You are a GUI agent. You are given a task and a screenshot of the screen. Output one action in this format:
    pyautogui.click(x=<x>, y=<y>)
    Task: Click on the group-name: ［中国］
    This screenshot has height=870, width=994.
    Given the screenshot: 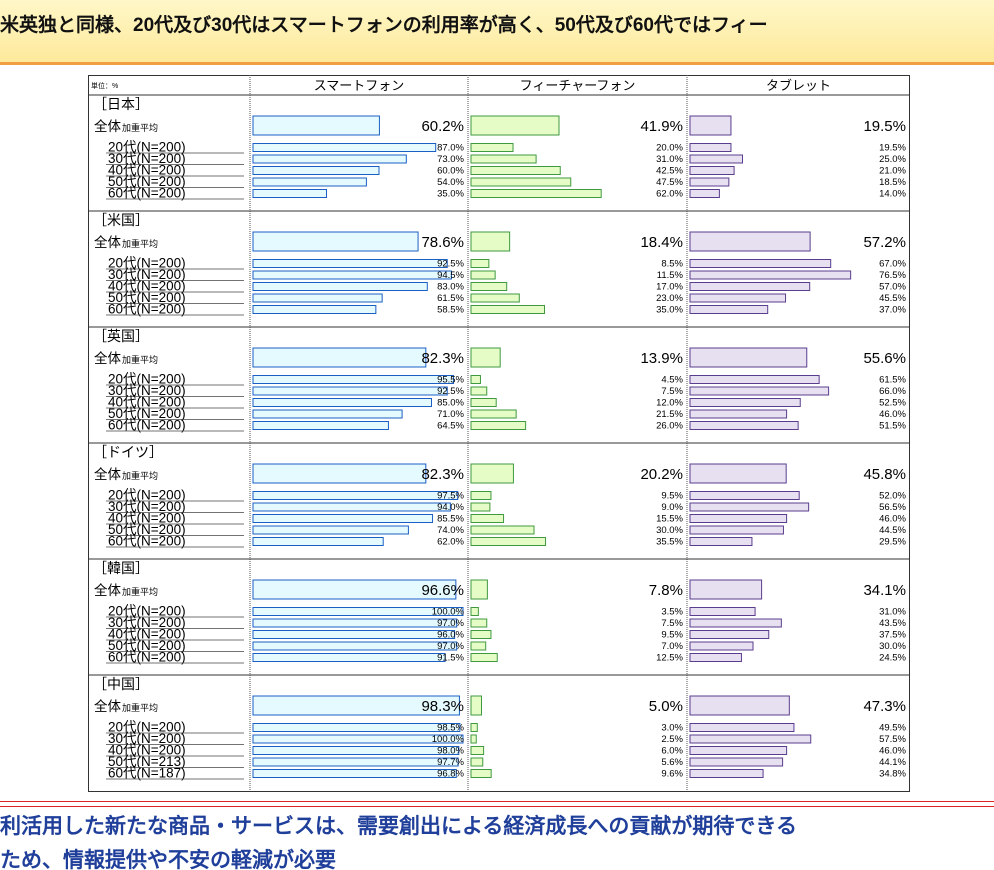 What is the action you would take?
    pyautogui.click(x=121, y=684)
    